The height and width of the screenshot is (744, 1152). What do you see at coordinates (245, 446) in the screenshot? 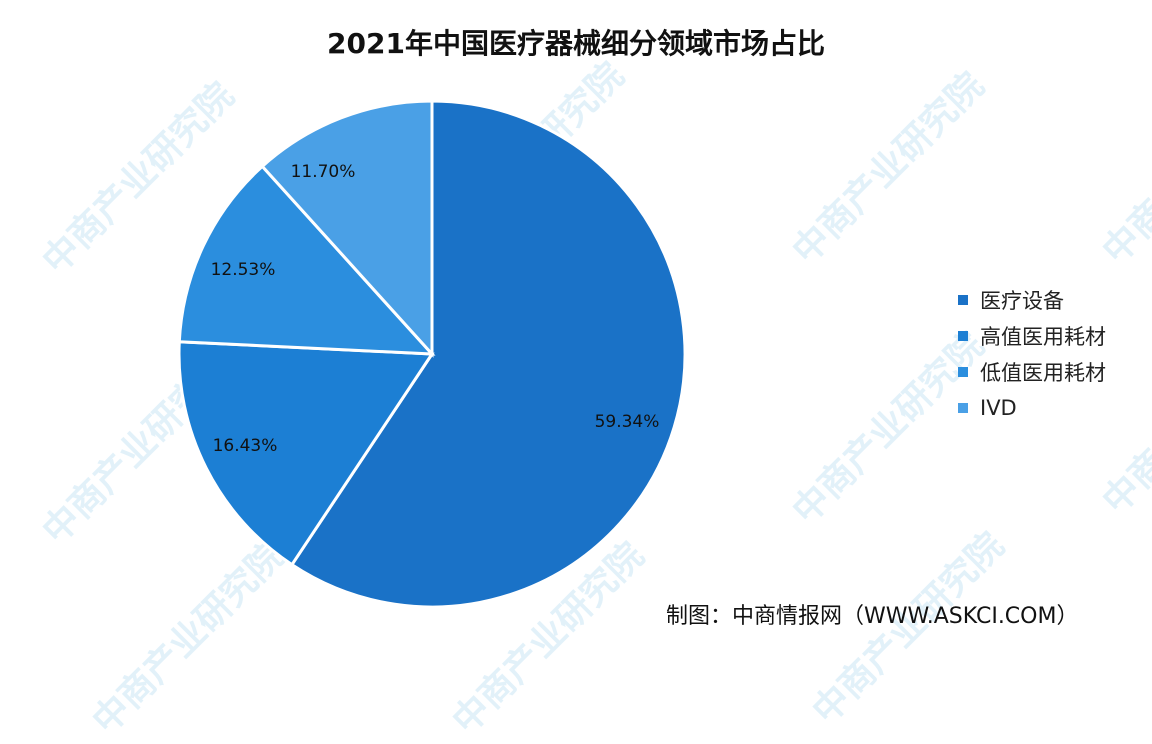
I see `slice-data-label: 16.43%` at bounding box center [245, 446].